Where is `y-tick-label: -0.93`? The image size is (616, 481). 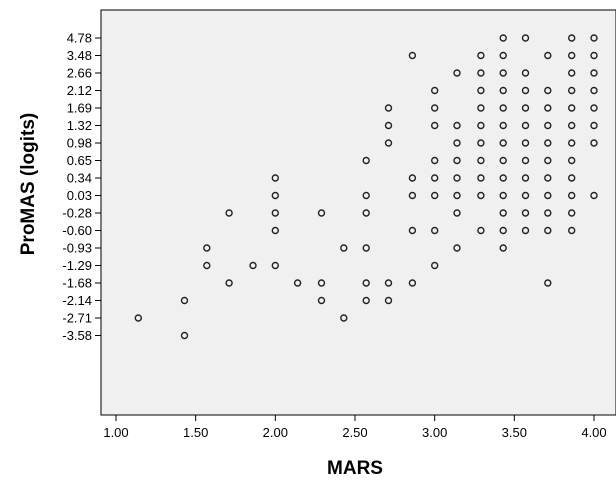 y-tick-label: -0.93 is located at coordinates (77, 248).